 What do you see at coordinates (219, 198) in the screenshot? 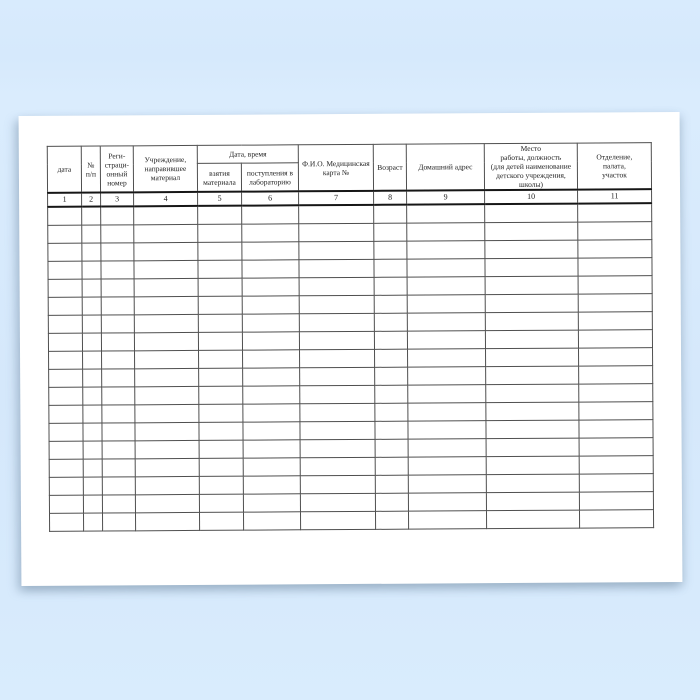
I see `col-number: 5` at bounding box center [219, 198].